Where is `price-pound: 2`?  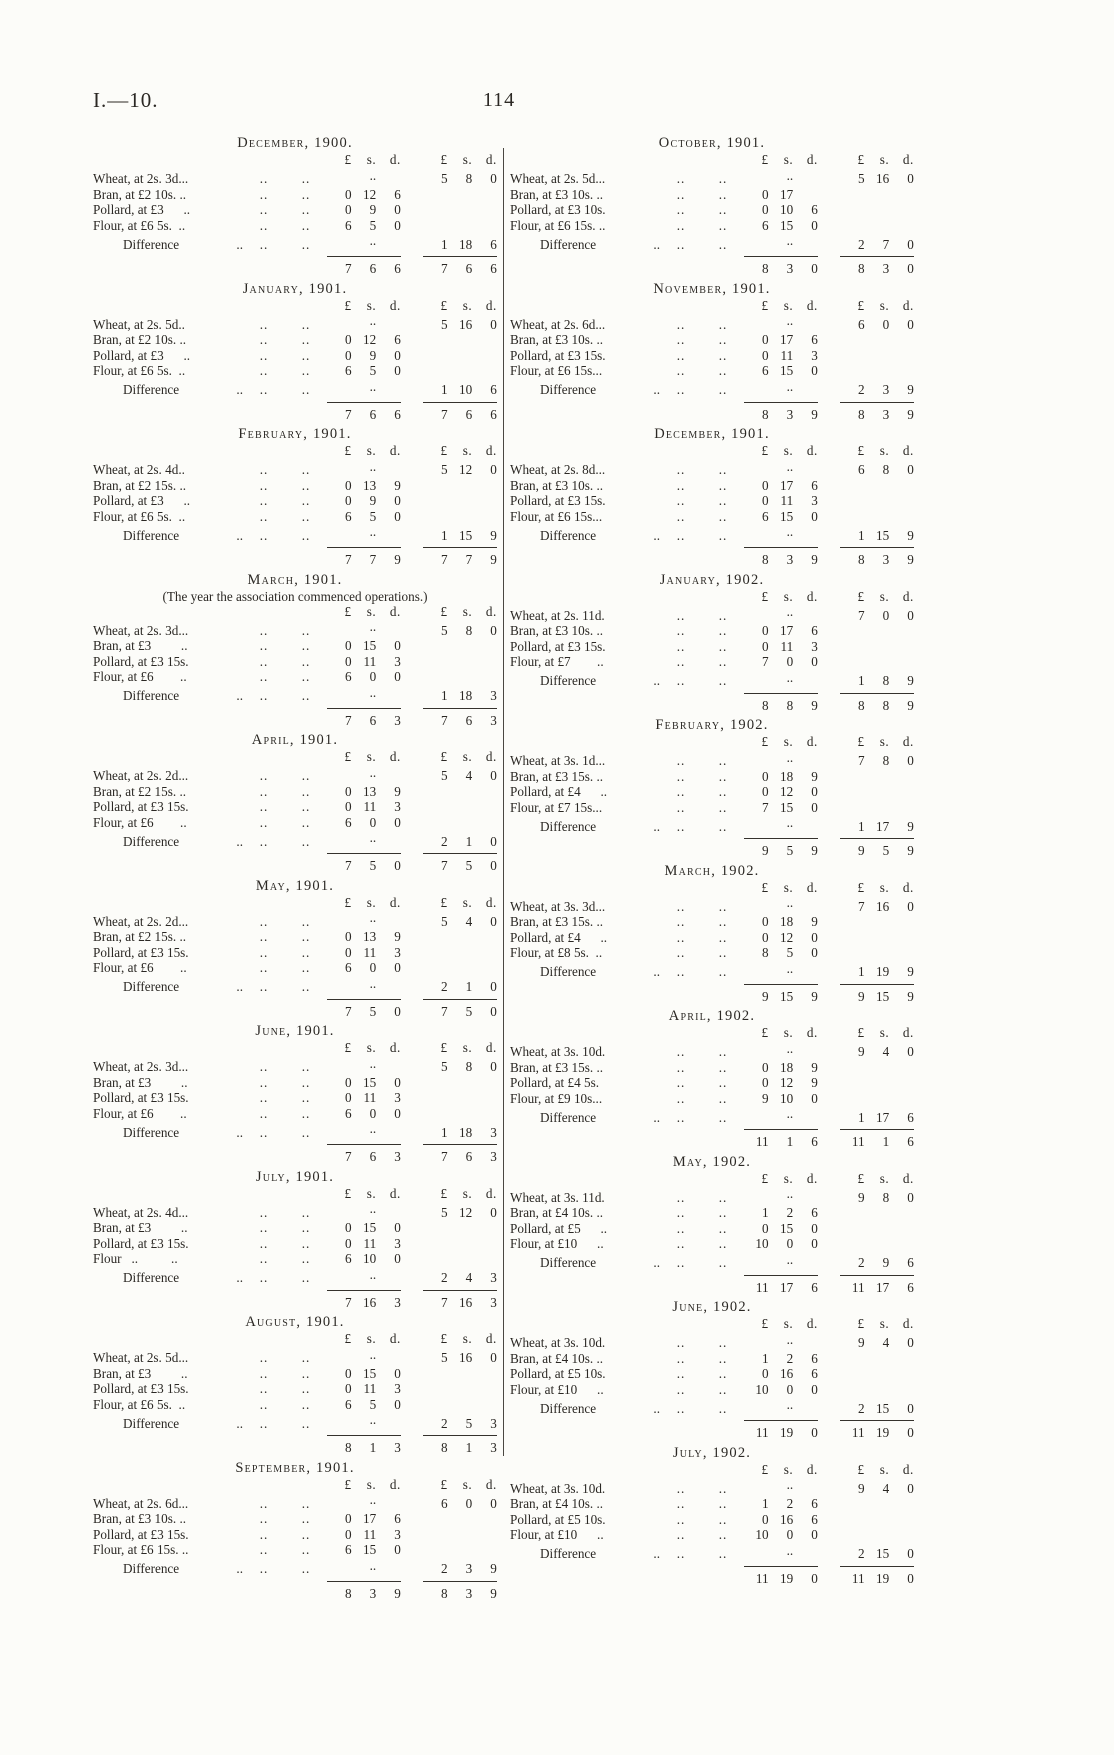
price-pound: 2 is located at coordinates (444, 841).